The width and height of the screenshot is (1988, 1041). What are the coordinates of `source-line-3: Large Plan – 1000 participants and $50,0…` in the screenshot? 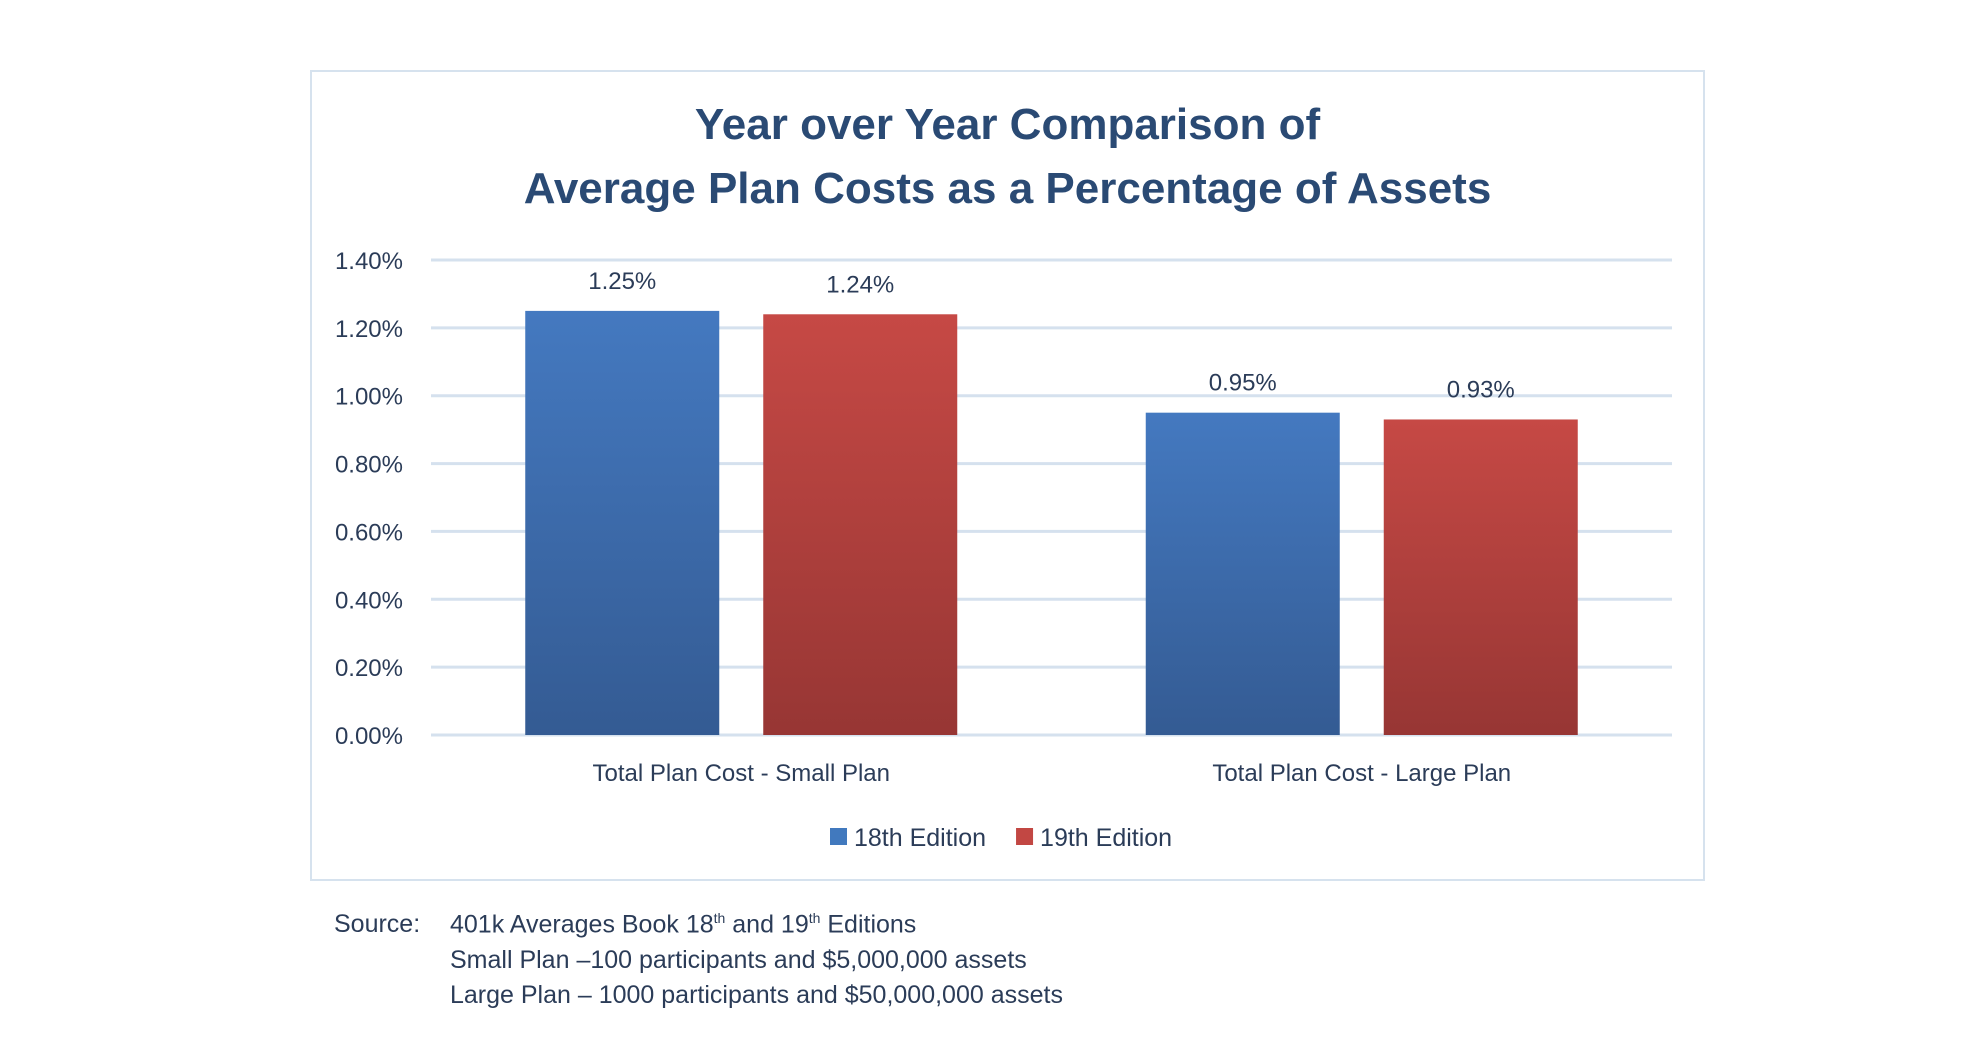 It's located at (756, 995).